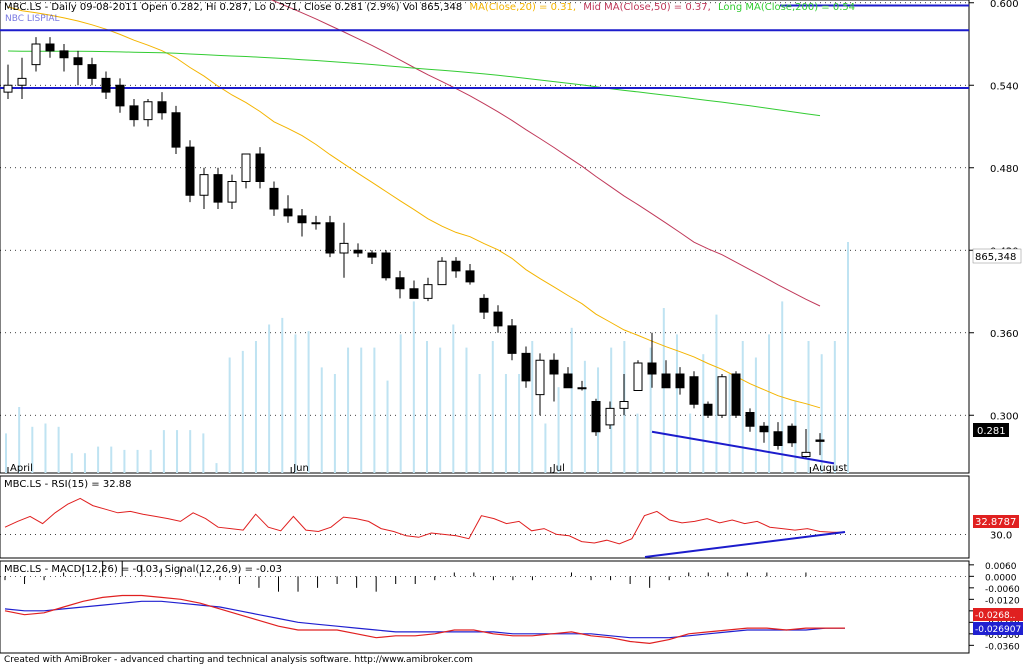  I want to click on rsi-title: MBC.LS - RSI(15) = 32.88, so click(68, 484).